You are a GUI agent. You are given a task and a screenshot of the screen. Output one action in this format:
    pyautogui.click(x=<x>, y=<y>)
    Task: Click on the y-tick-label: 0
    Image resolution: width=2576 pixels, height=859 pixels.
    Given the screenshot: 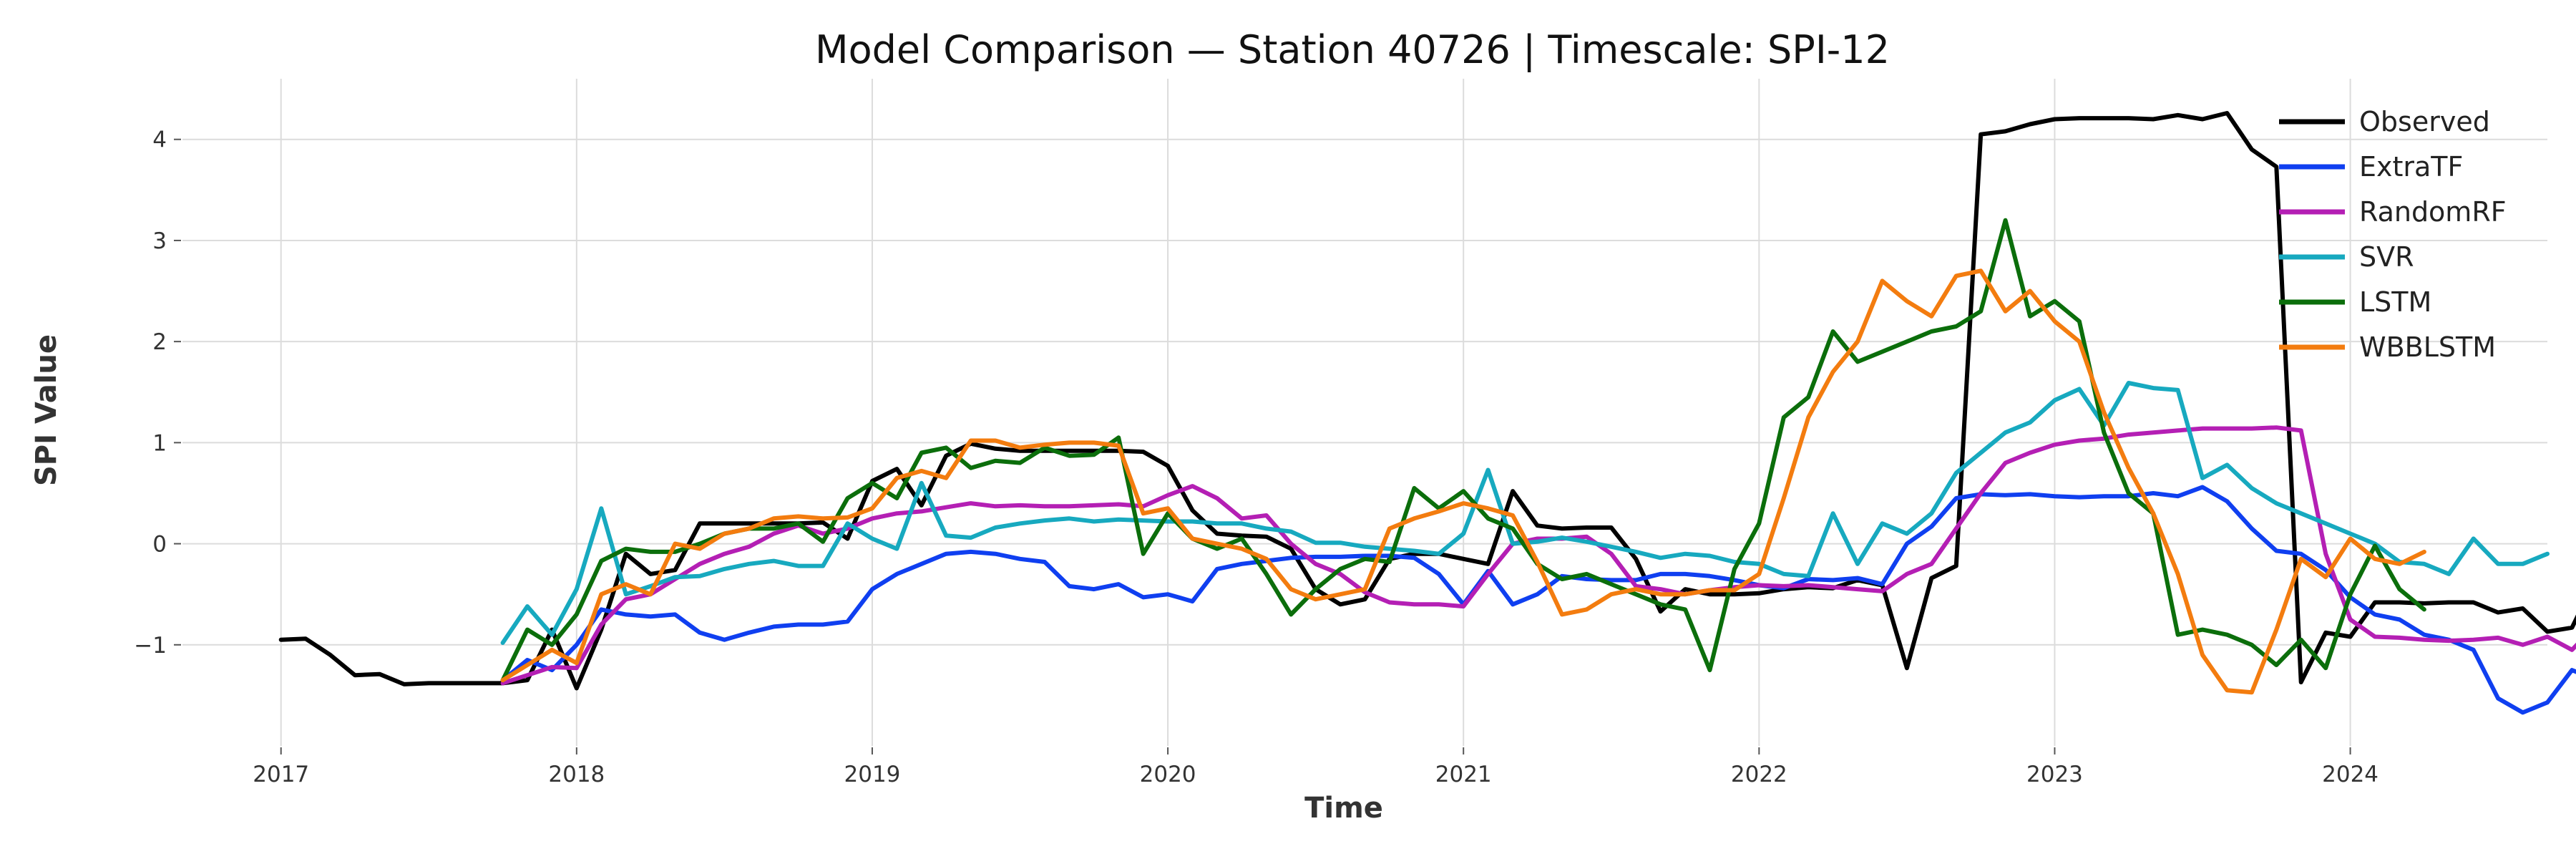 What is the action you would take?
    pyautogui.click(x=159, y=545)
    